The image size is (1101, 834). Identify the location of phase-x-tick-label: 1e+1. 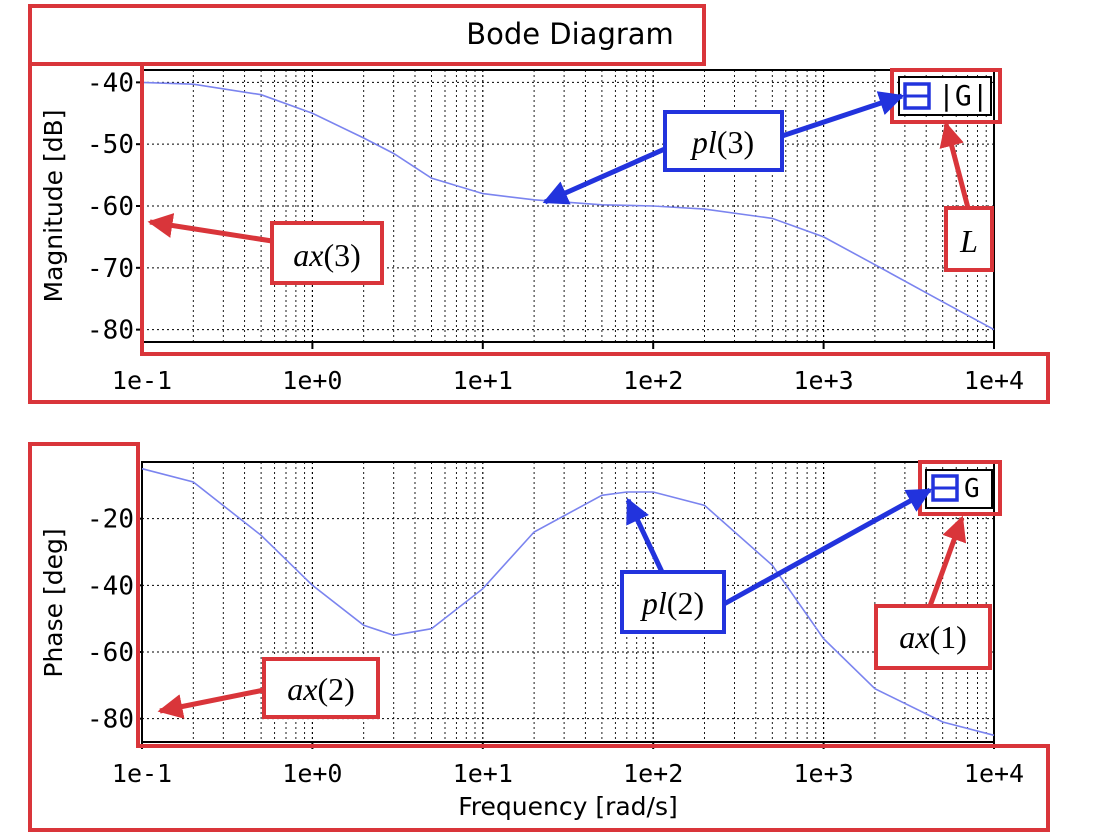
(483, 773).